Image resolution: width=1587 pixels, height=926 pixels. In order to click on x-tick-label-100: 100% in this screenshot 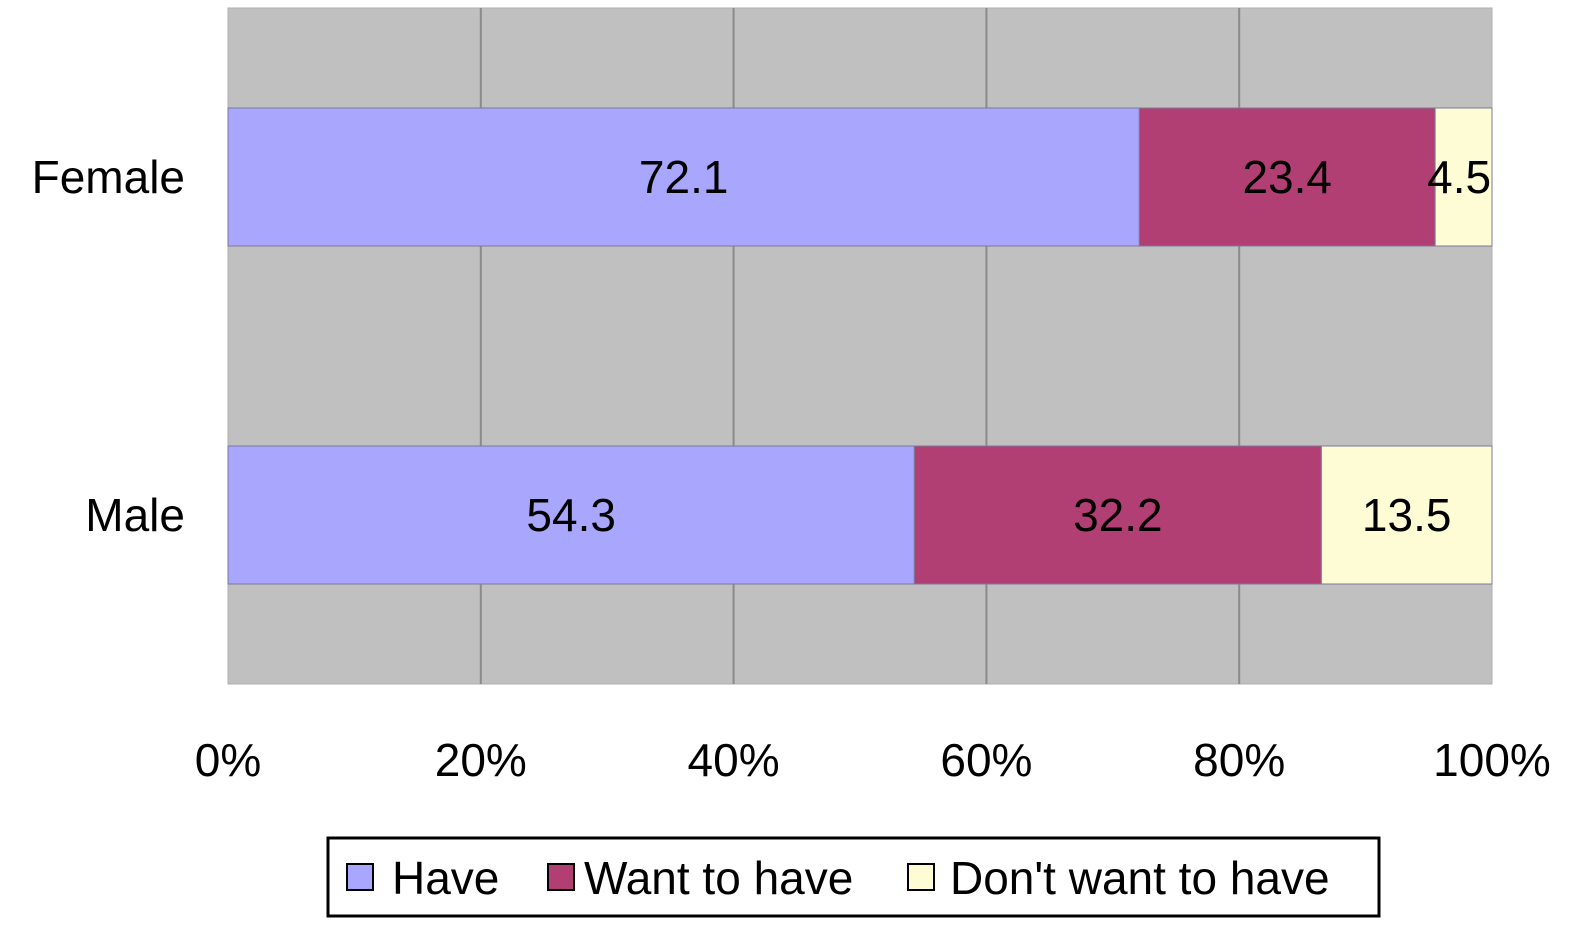, I will do `click(1492, 760)`.